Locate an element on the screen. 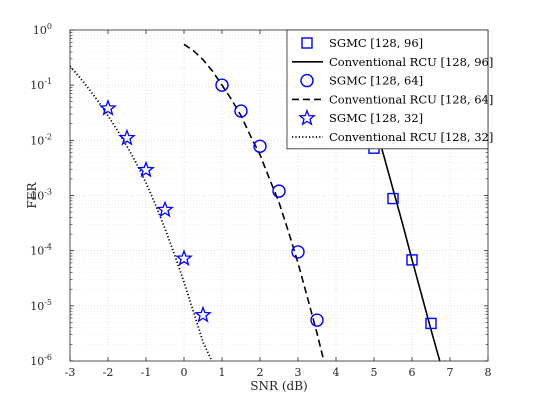 The width and height of the screenshot is (540, 405). y-tick-label: 10⁰ is located at coordinates (42, 29).